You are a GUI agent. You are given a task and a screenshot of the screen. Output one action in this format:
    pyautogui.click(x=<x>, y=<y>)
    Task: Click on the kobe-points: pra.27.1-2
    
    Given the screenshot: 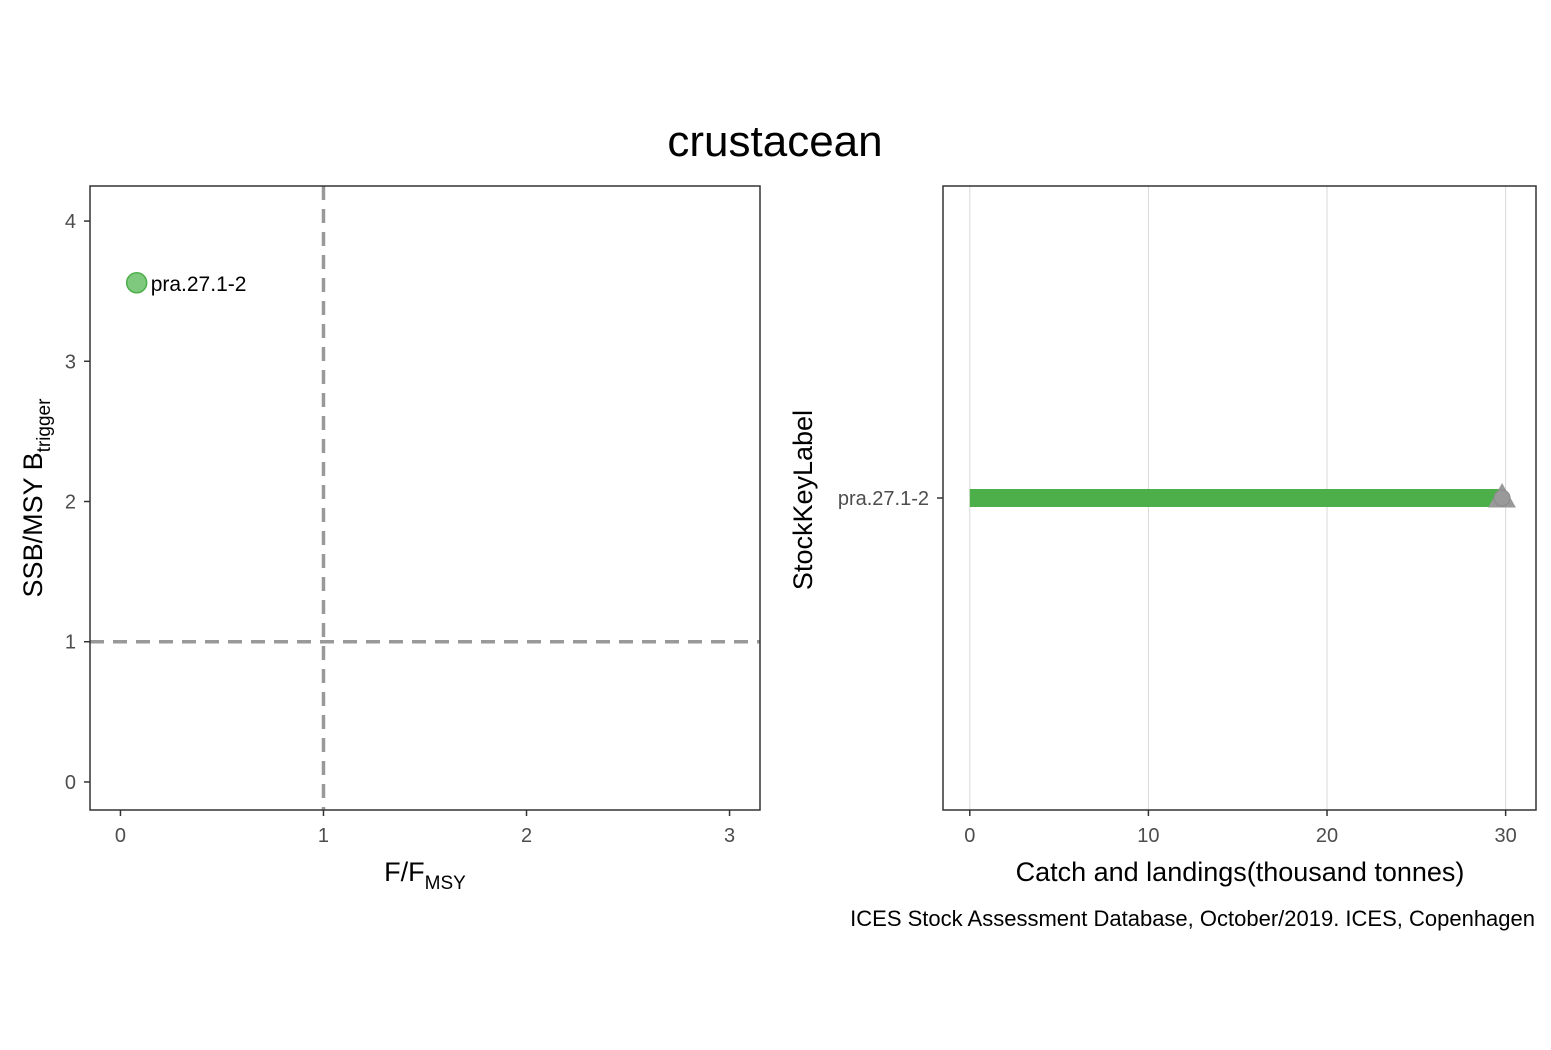 What is the action you would take?
    pyautogui.click(x=186, y=284)
    